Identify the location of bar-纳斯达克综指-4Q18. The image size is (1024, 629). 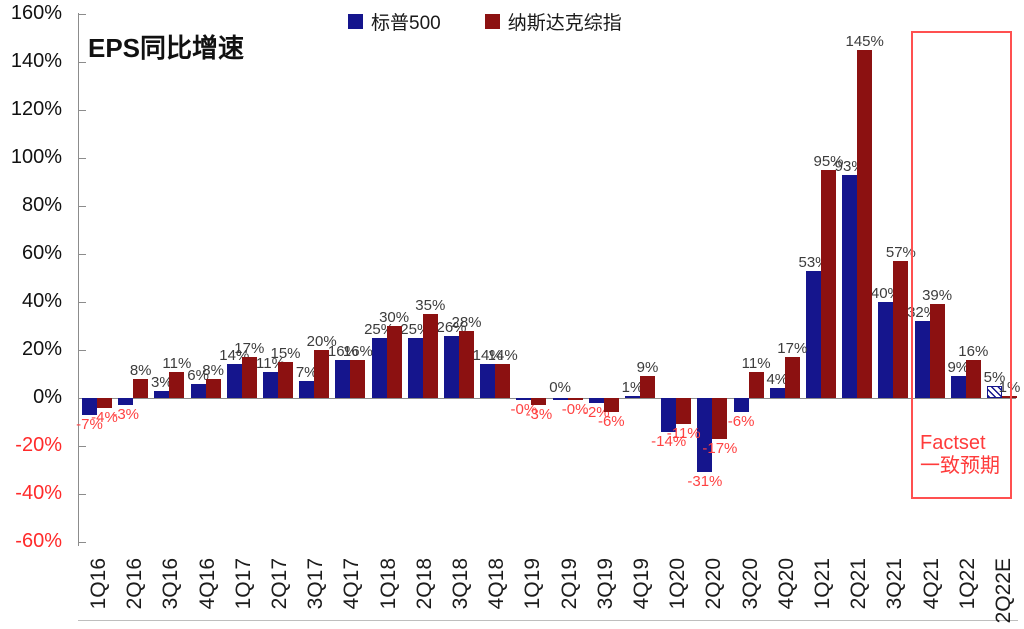
(503, 381).